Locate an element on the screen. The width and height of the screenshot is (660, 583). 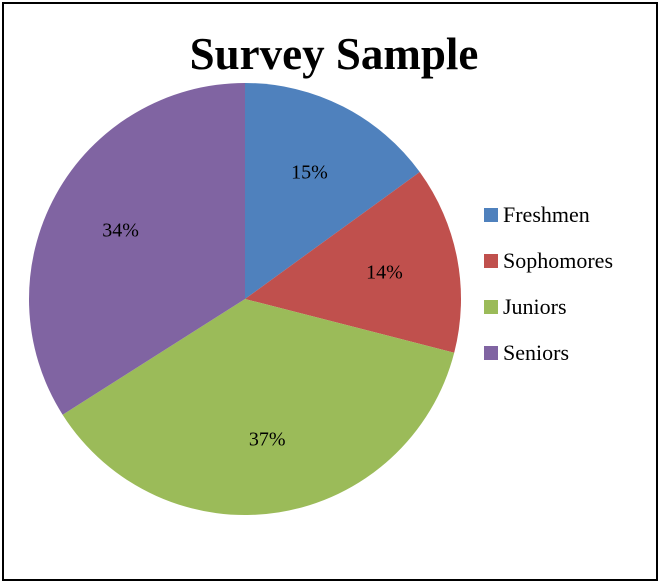
legend: Freshmen Sophomores Juniors Seniors is located at coordinates (548, 284).